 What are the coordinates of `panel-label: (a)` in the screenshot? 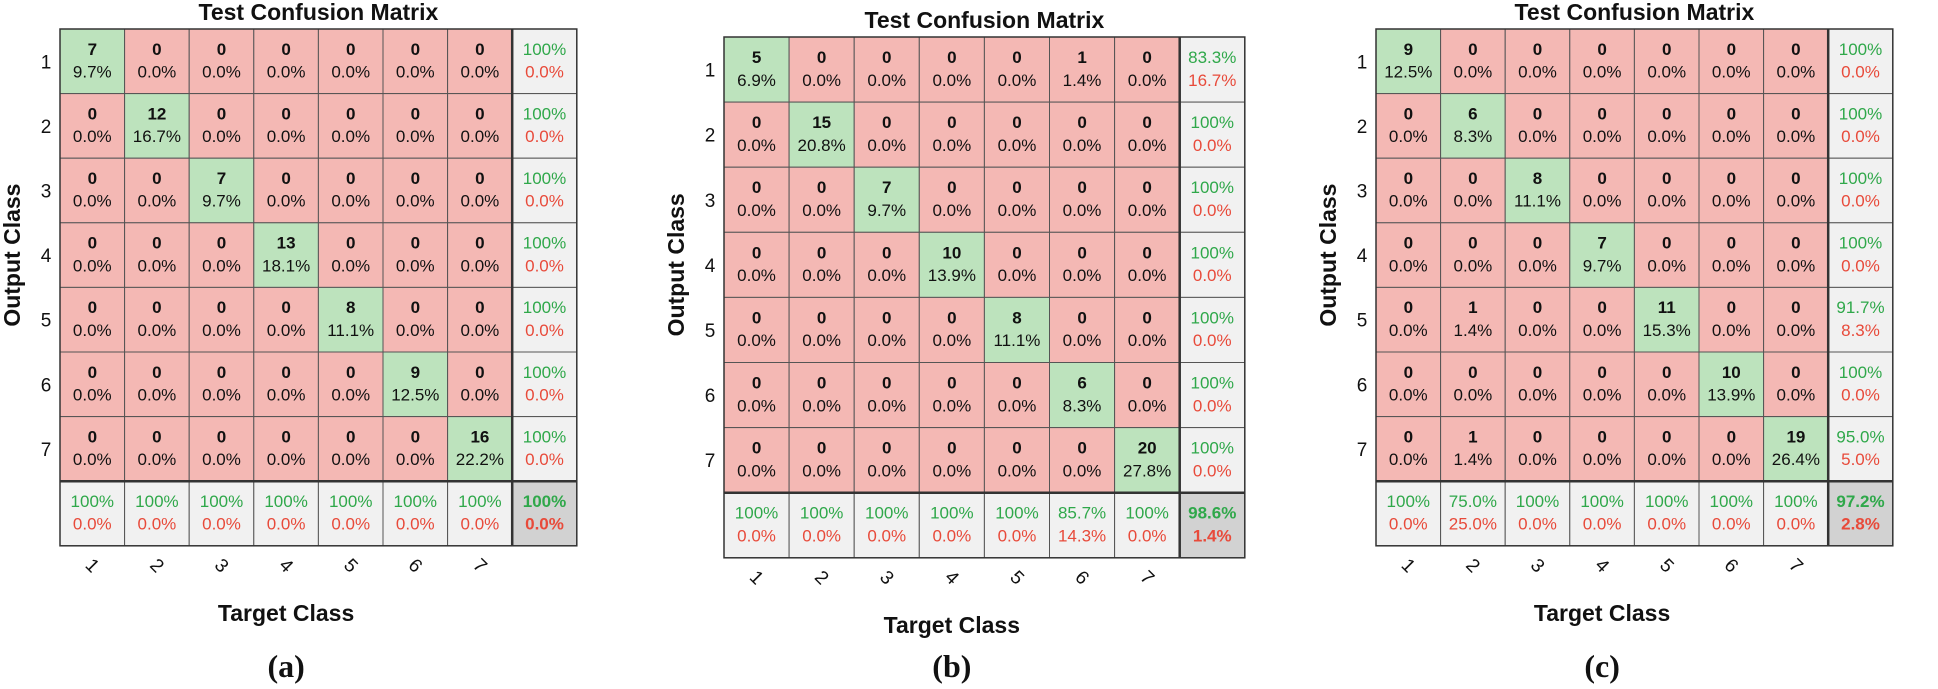 It's located at (285, 666).